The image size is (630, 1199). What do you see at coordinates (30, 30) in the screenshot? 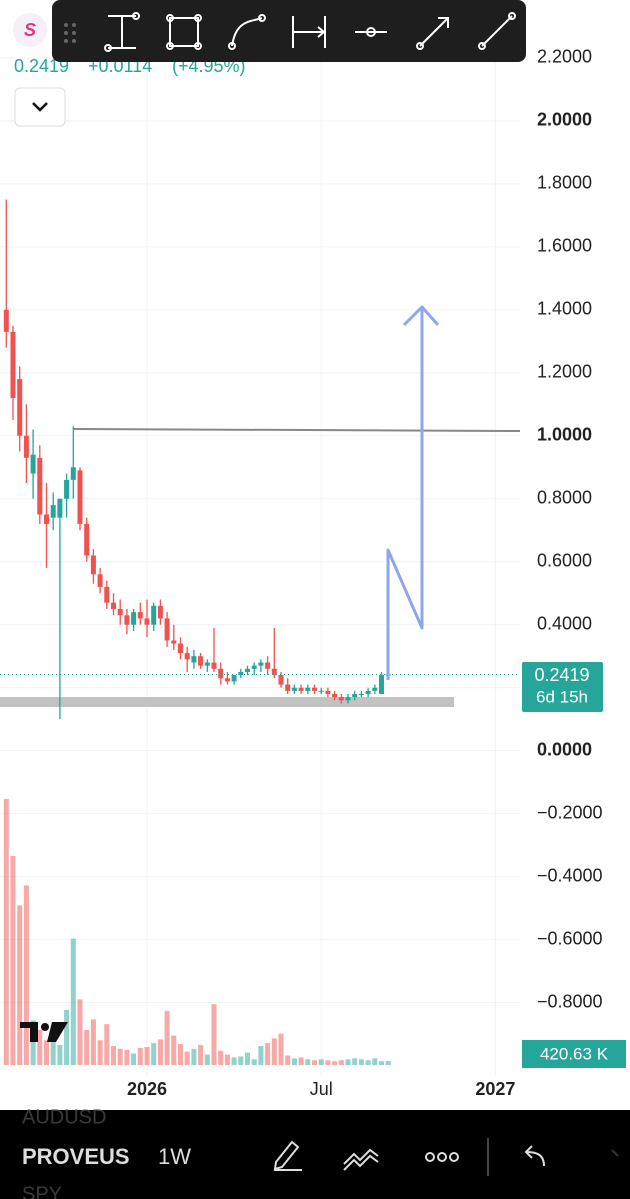
I see `symbol-logo` at bounding box center [30, 30].